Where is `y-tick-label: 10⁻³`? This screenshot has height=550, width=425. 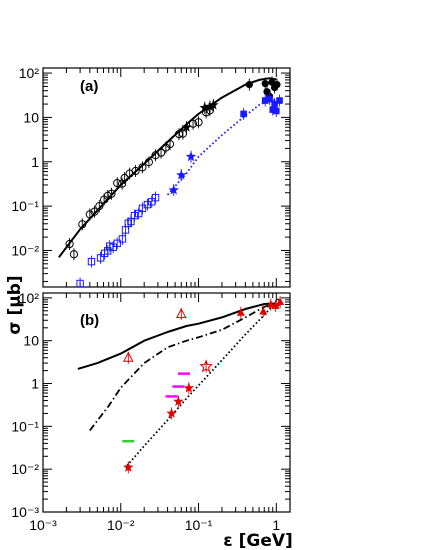
y-tick-label: 10⁻³ is located at coordinates (25, 512).